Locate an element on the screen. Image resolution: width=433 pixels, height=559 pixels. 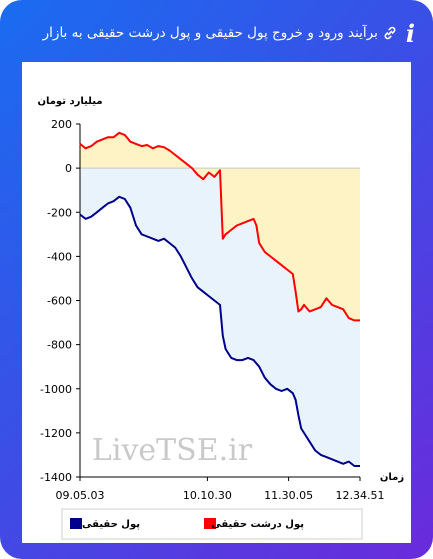
x-tick-label: 12.34.51 is located at coordinates (360, 495).